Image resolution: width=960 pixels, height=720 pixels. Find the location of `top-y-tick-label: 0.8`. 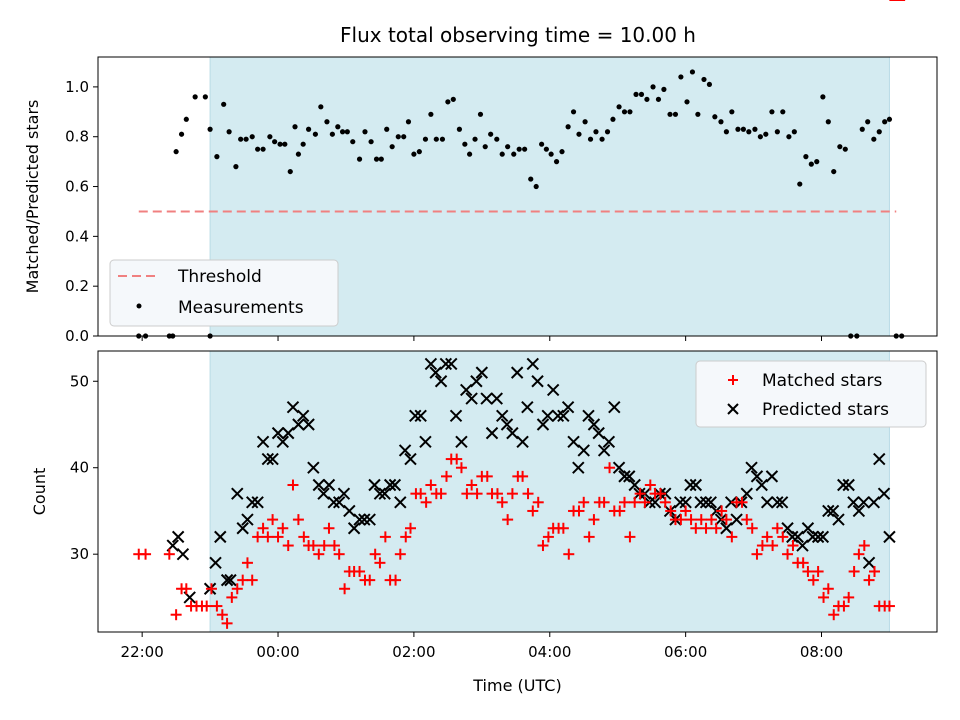

top-y-tick-label: 0.8 is located at coordinates (77, 137).